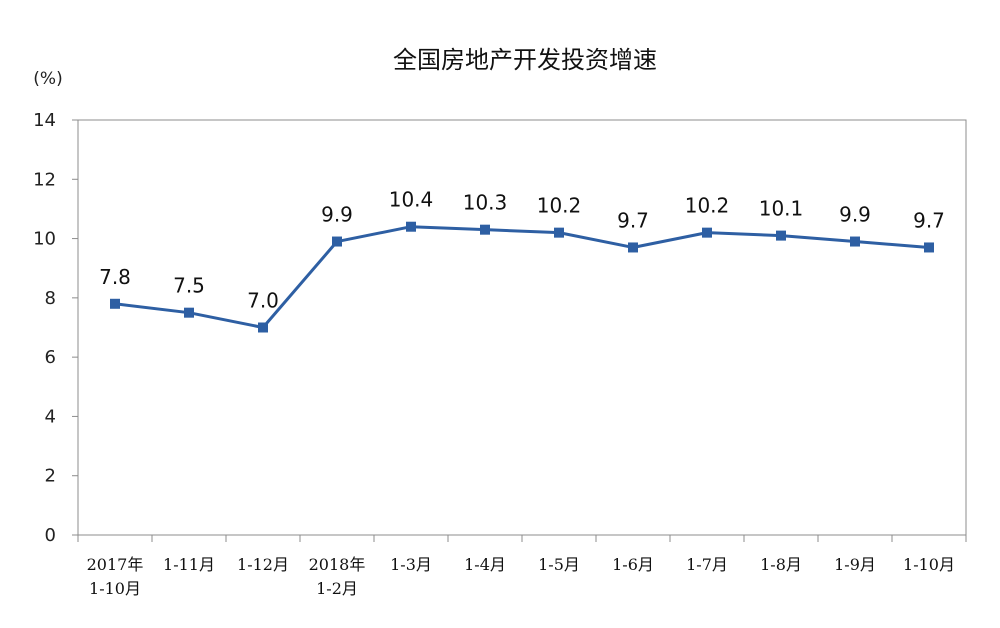 The height and width of the screenshot is (628, 1000). Describe the element at coordinates (485, 203) in the screenshot. I see `data-label: 10.3` at that location.